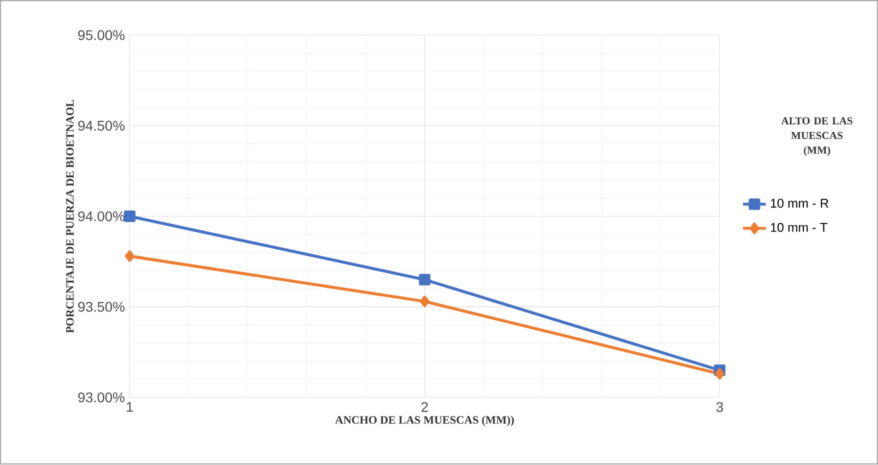 This screenshot has height=465, width=878. I want to click on legend-label: 10 mm - T, so click(799, 227).